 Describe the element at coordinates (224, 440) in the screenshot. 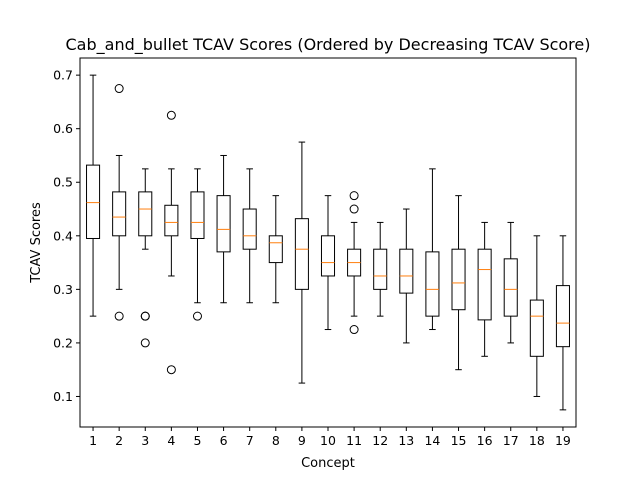

I see `x-tick-label: 6` at that location.